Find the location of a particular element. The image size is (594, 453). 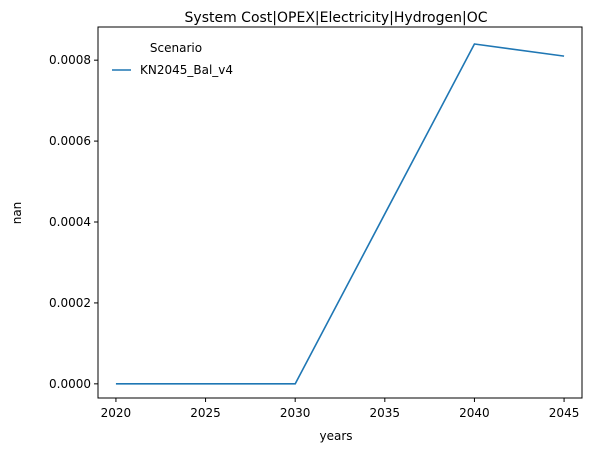

x-tick-label: 2030 is located at coordinates (295, 413).